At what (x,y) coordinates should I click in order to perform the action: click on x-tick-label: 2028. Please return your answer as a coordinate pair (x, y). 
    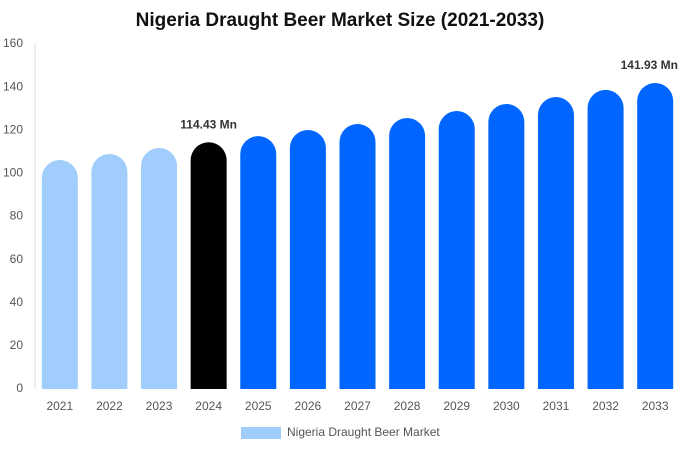
    Looking at the image, I should click on (407, 406).